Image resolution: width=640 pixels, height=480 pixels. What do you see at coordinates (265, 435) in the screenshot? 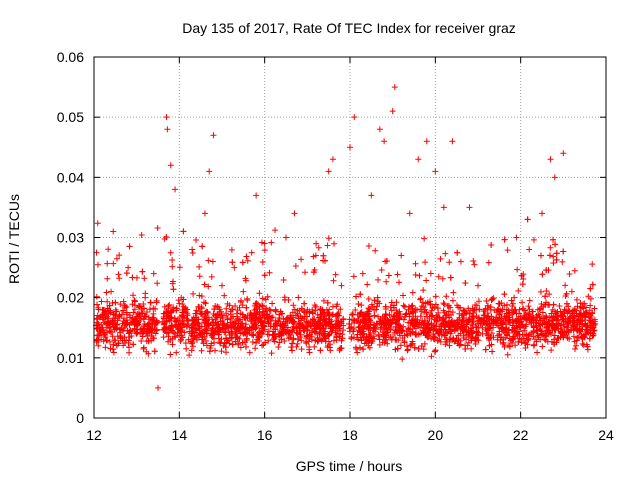
I see `x-tick-label: 16` at bounding box center [265, 435].